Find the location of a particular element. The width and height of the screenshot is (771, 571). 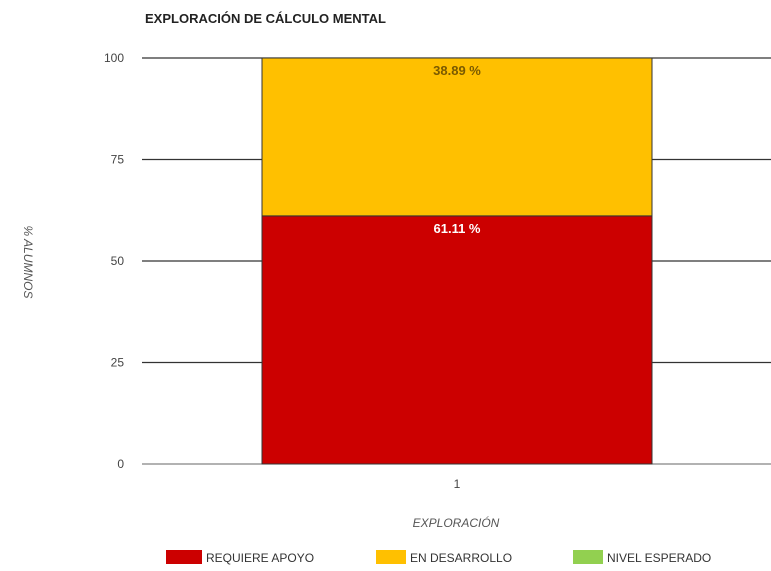

bar-segment is located at coordinates (457, 137).